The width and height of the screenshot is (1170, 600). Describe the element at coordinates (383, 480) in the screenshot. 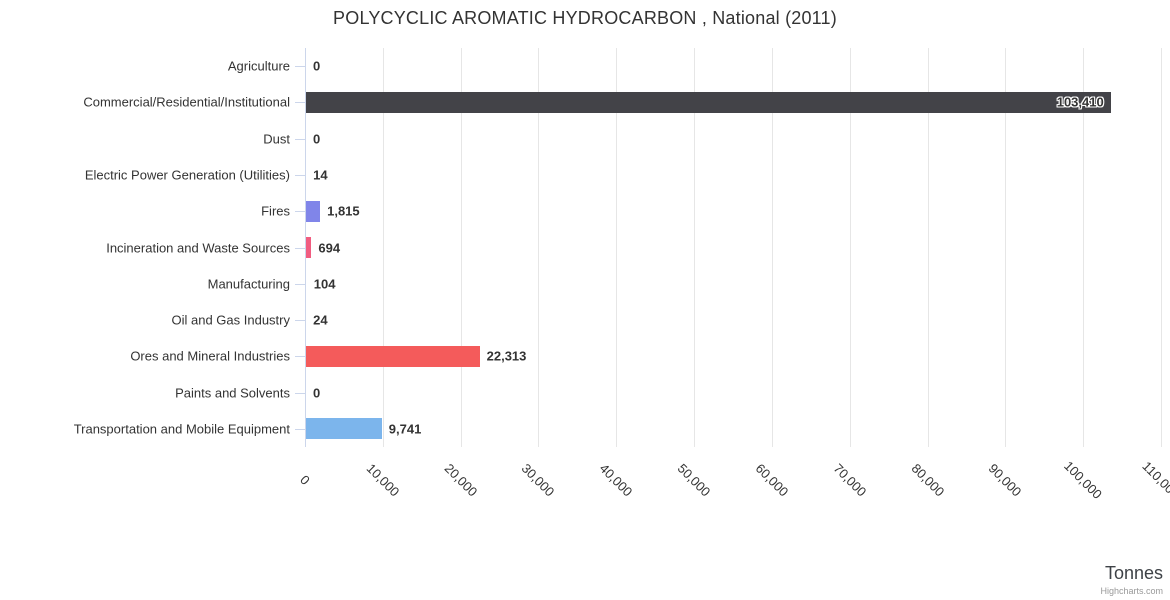

I see `x-axis-tick-label: 10,000` at that location.